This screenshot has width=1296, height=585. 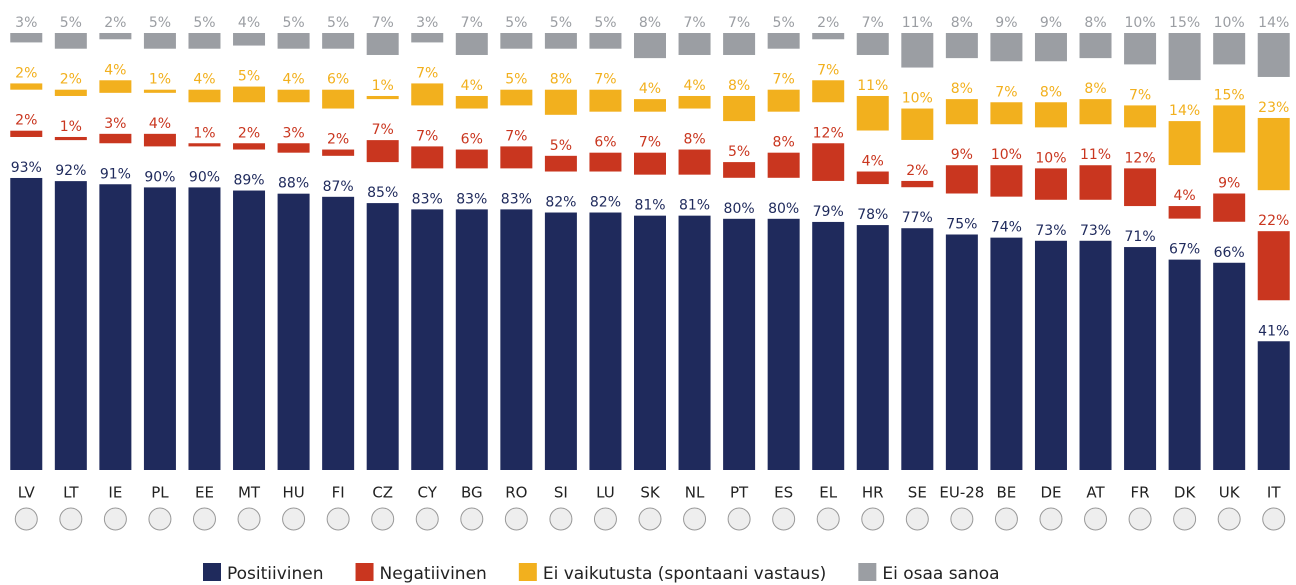 What do you see at coordinates (70, 171) in the screenshot?
I see `value-label: 92%` at bounding box center [70, 171].